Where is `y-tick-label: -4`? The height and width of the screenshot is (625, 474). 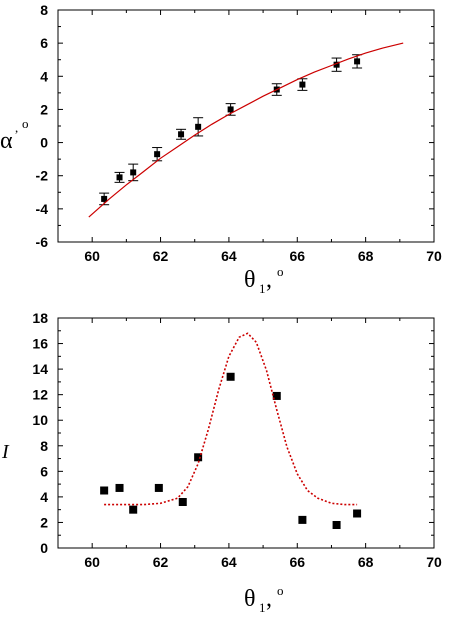 y-tick-label: -4 is located at coordinates (42, 209).